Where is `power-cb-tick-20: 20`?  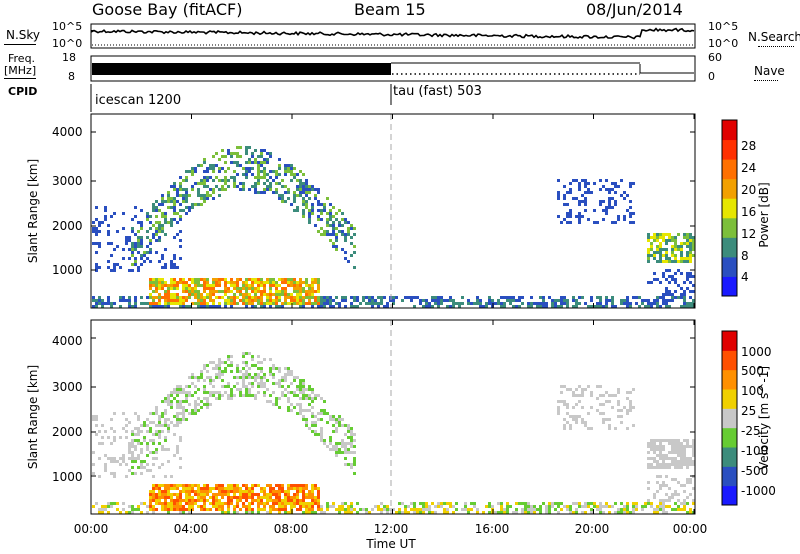 power-cb-tick-20: 20 is located at coordinates (749, 190).